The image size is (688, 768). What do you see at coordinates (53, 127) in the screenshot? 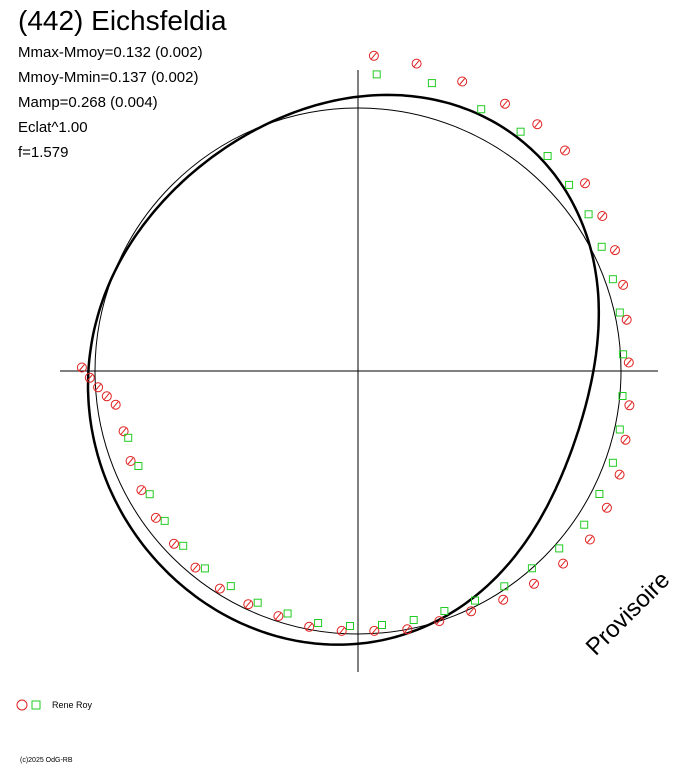
I see `stat-eclat: Eclat^1.00` at bounding box center [53, 127].